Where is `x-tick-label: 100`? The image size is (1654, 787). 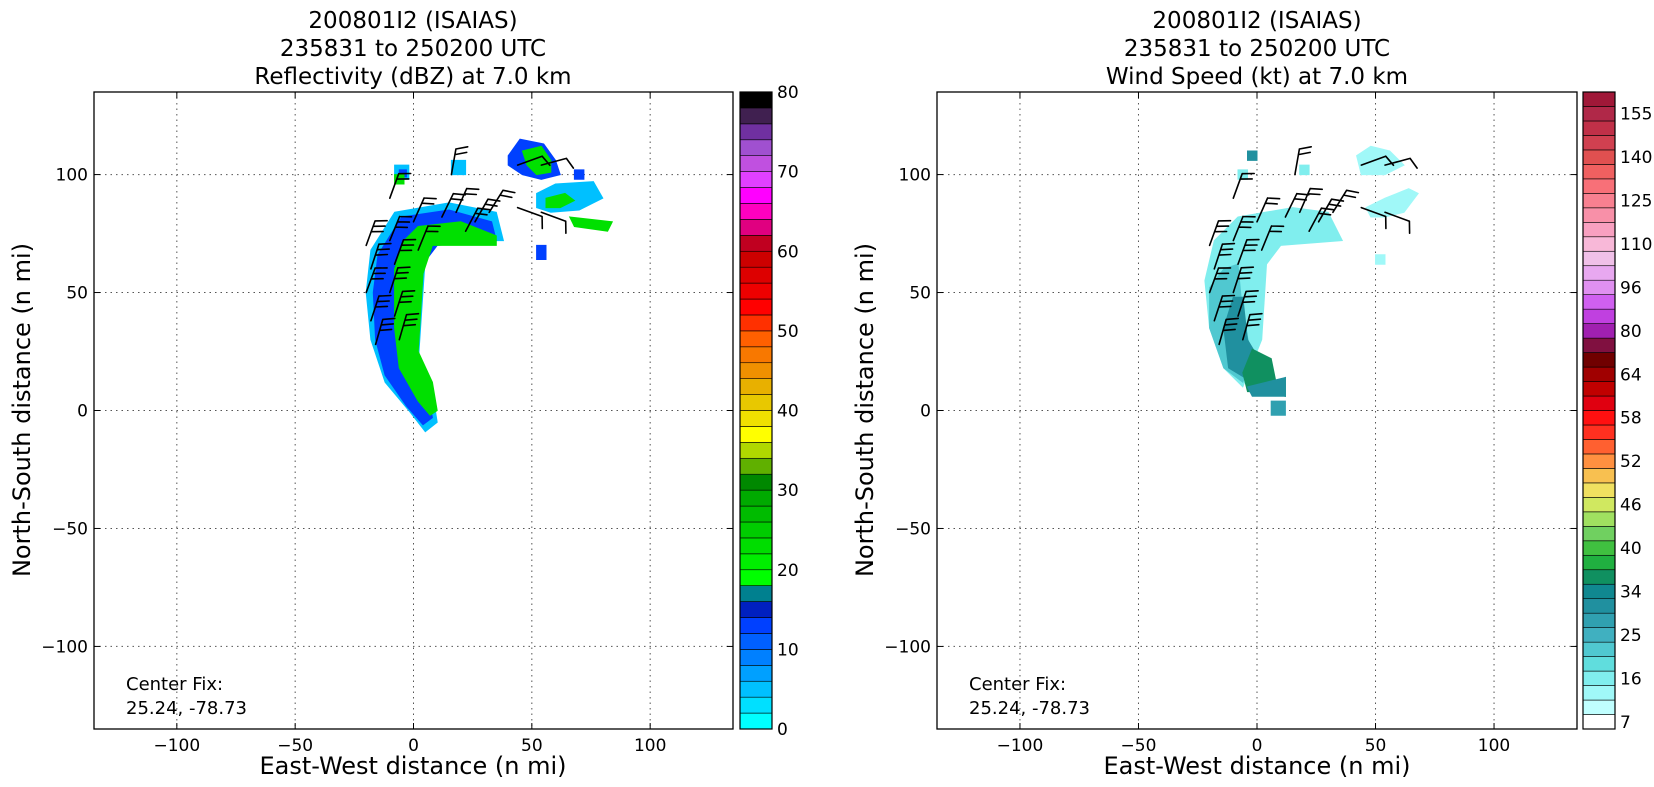 x-tick-label: 100 is located at coordinates (650, 746).